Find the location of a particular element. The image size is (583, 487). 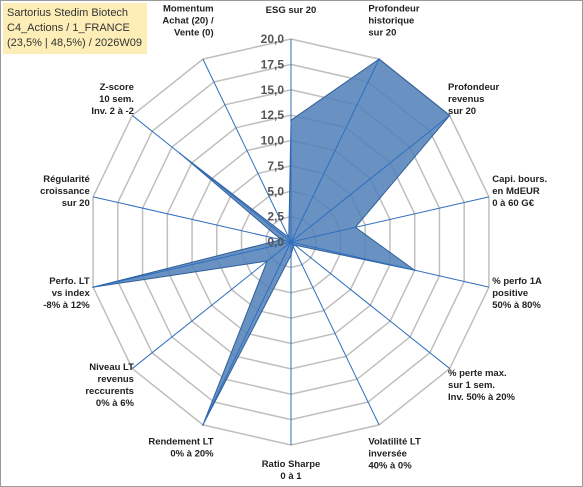

category-label: Volatilité LT inversée 40% à 0% is located at coordinates (394, 453).